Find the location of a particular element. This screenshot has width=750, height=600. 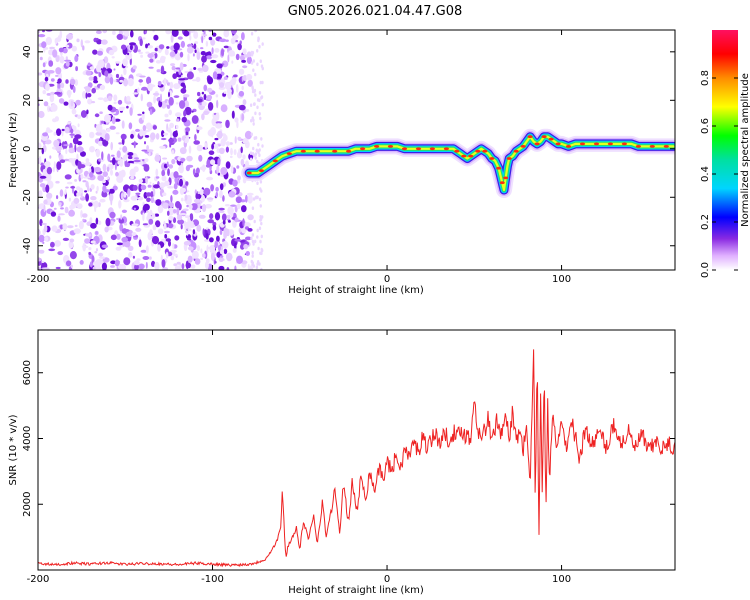

y-tick-label: 6000 is located at coordinates (27, 372).